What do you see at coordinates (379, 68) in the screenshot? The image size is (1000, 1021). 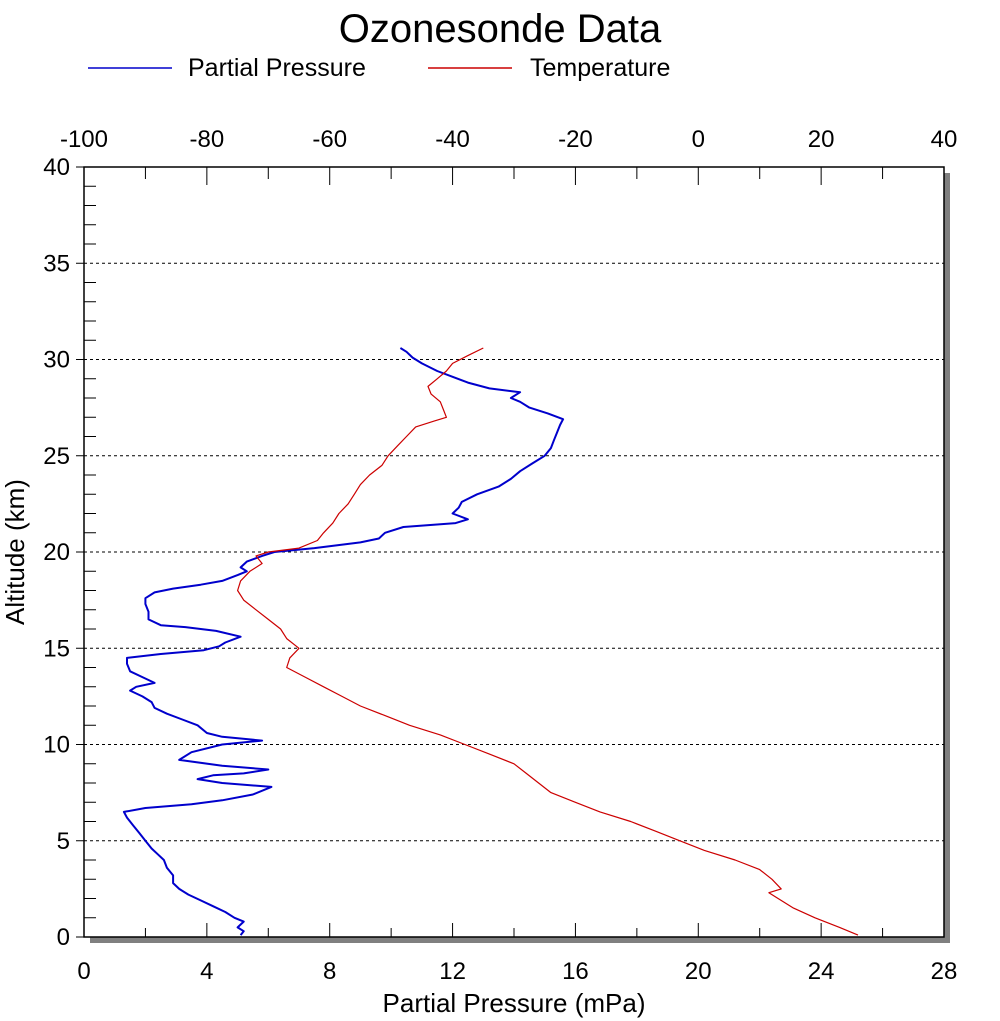 I see `legend: Partial Pressure Temperature` at bounding box center [379, 68].